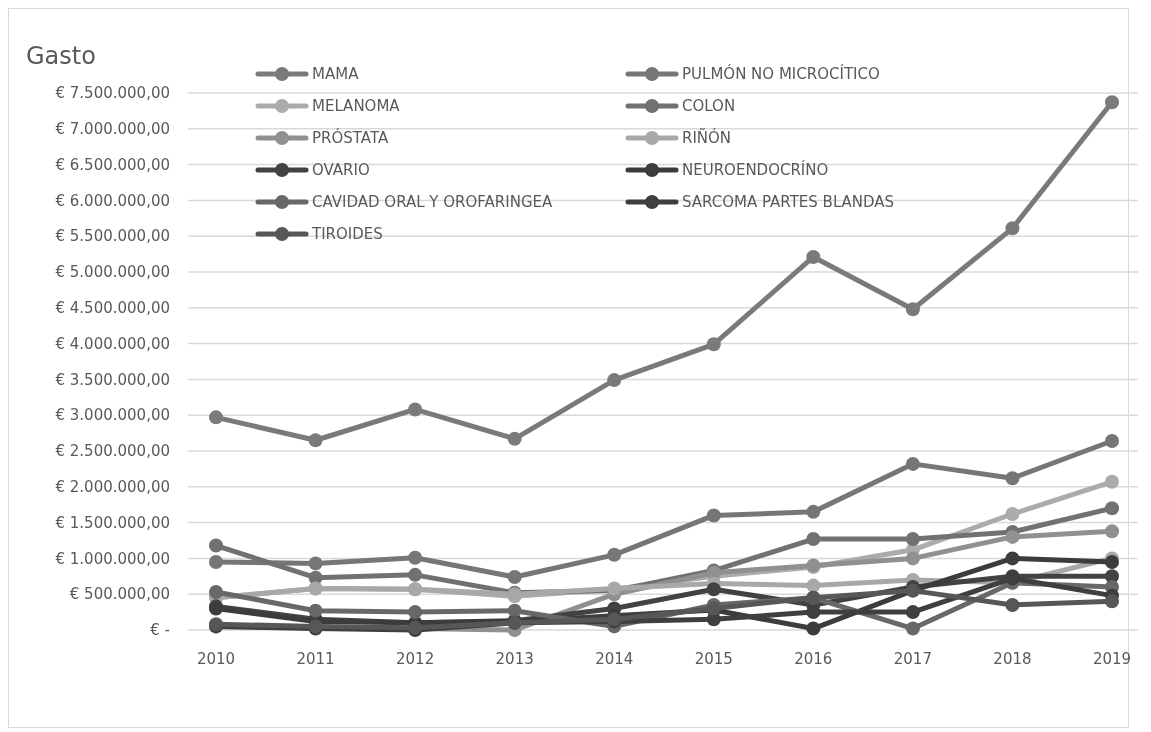  Describe the element at coordinates (341, 170) in the screenshot. I see `legend-label: OVARIO` at that location.